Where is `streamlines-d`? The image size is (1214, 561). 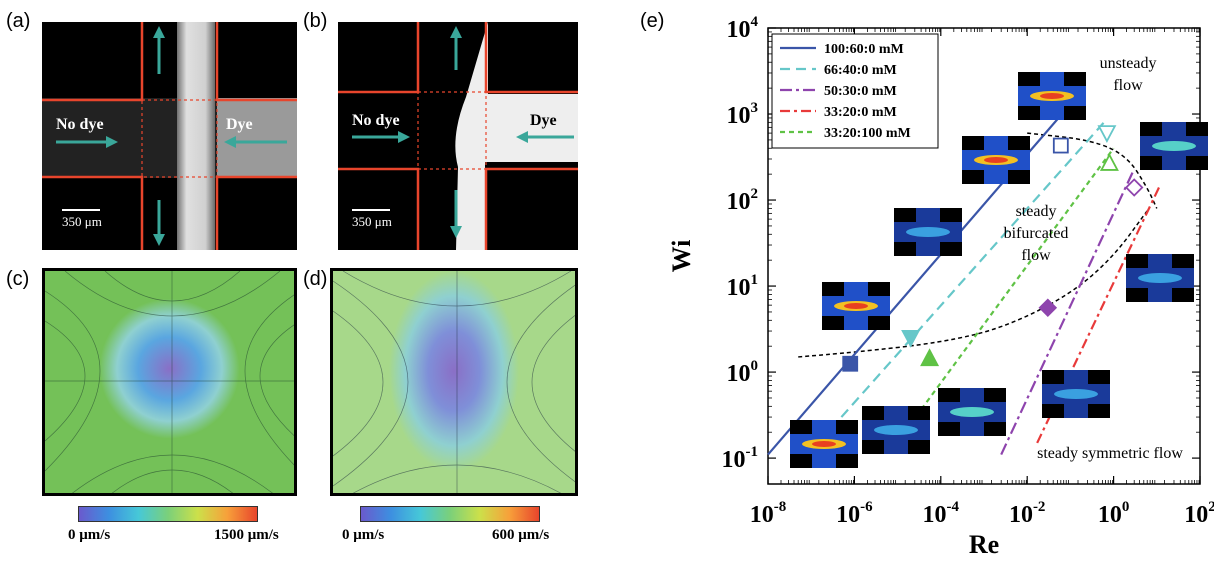 streamlines-d is located at coordinates (454, 382).